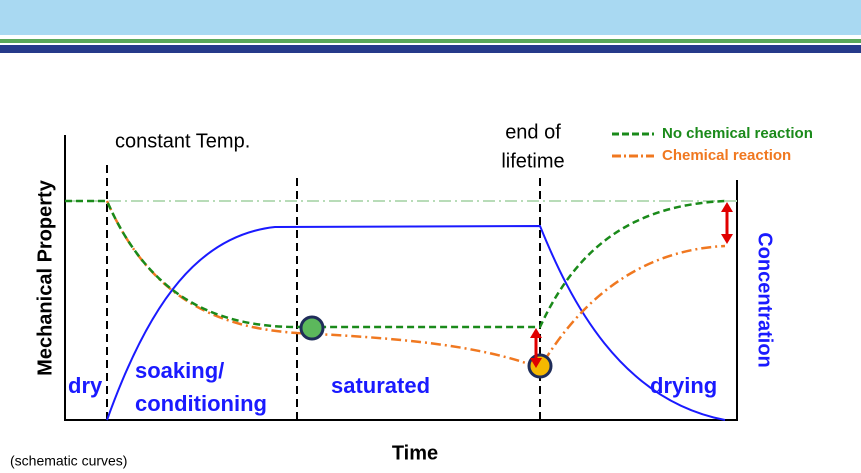 Image resolution: width=861 pixels, height=473 pixels. I want to click on phase-label: saturated, so click(380, 385).